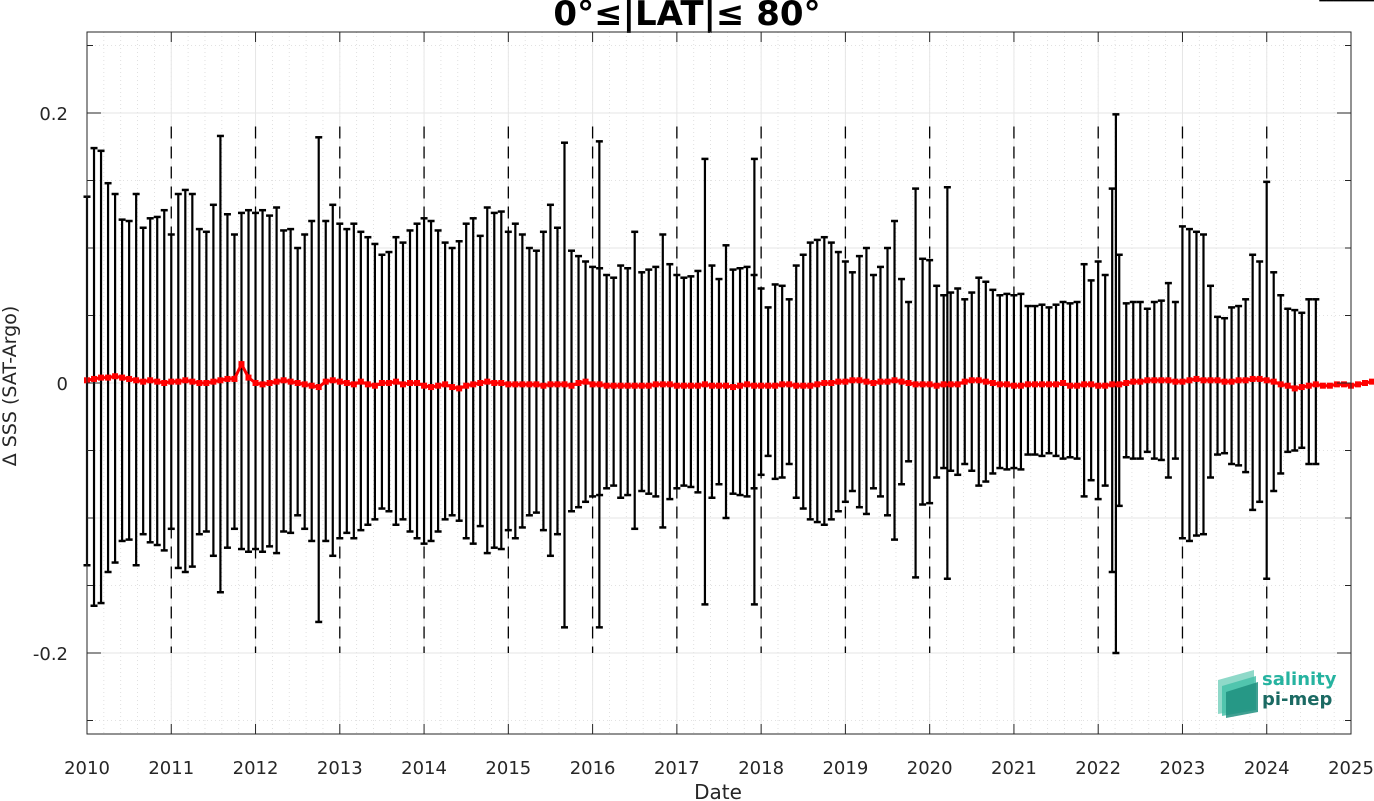 The height and width of the screenshot is (801, 1374). I want to click on logo-text: salinity pi-mep, so click(1299, 690).